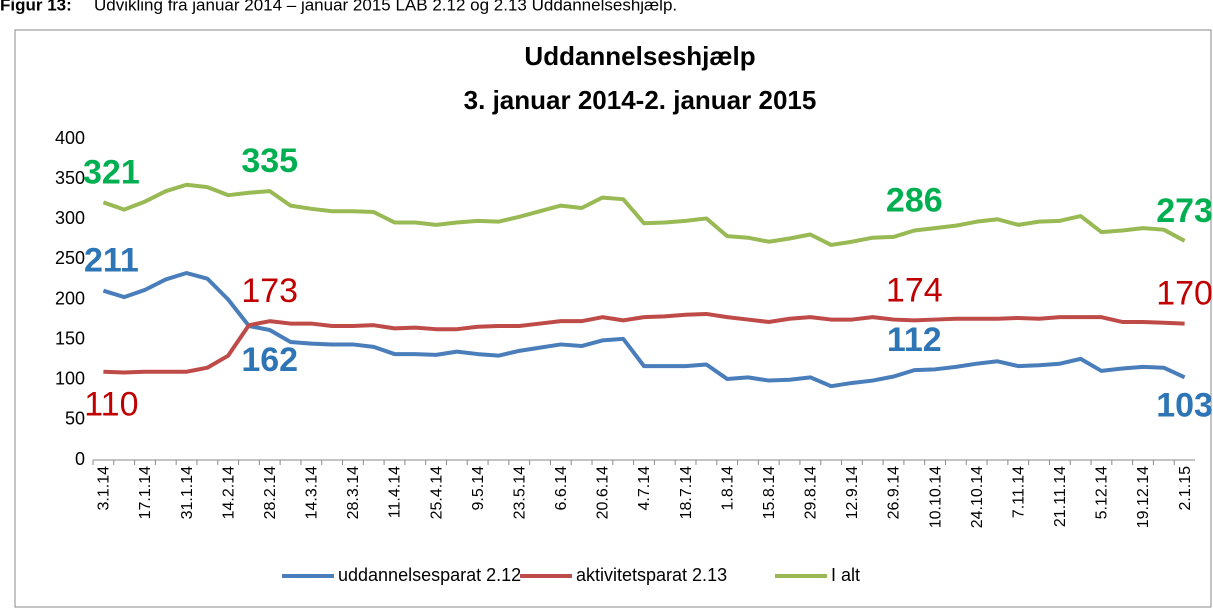 This screenshot has width=1213, height=608. I want to click on x-tick-label: 1.8.14, so click(727, 488).